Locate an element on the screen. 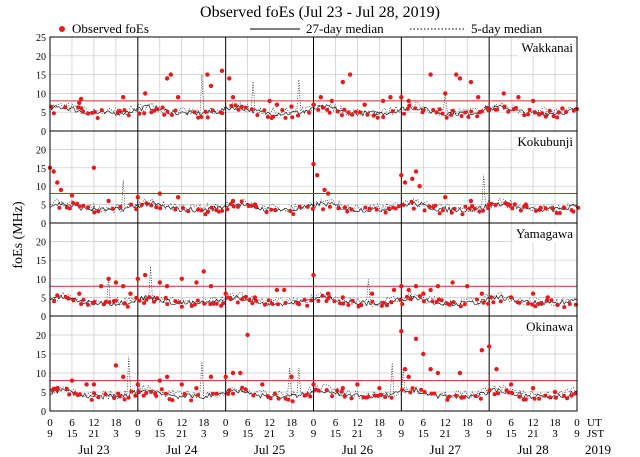  station-name-bg is located at coordinates (545, 141).